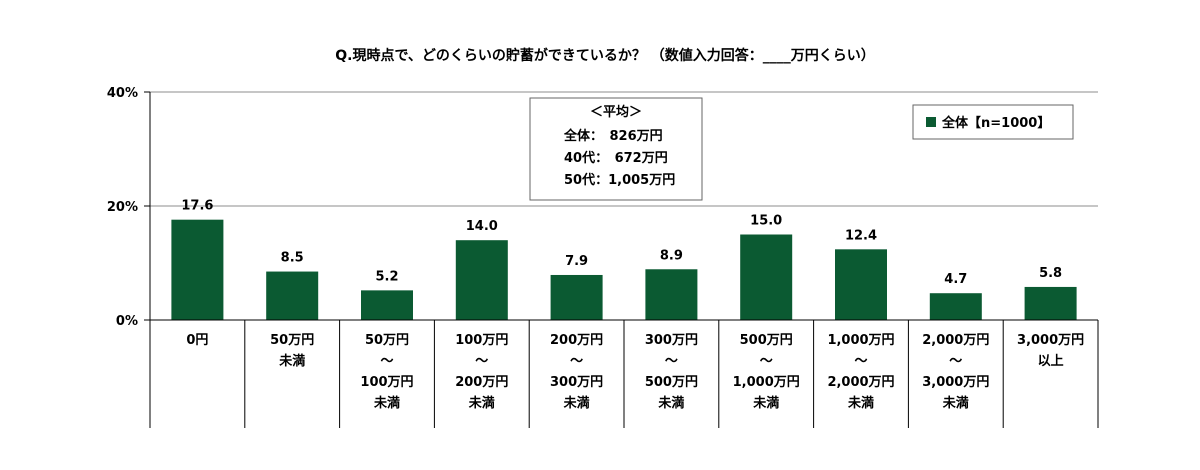 Image resolution: width=1200 pixels, height=470 pixels. Describe the element at coordinates (621, 243) in the screenshot. I see `data-labels: 17.6 8.5 5.2 14.0 7.9 8.9 15.0 12.4 4.7 5.8` at that location.